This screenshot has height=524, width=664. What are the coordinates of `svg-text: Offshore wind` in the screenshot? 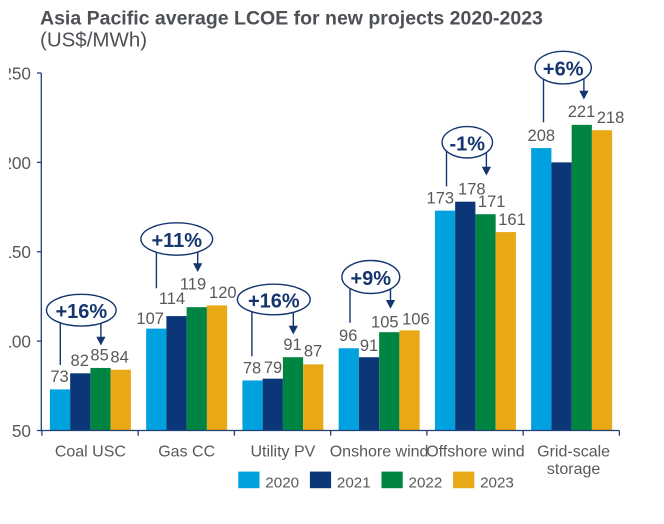 It's located at (475, 451).